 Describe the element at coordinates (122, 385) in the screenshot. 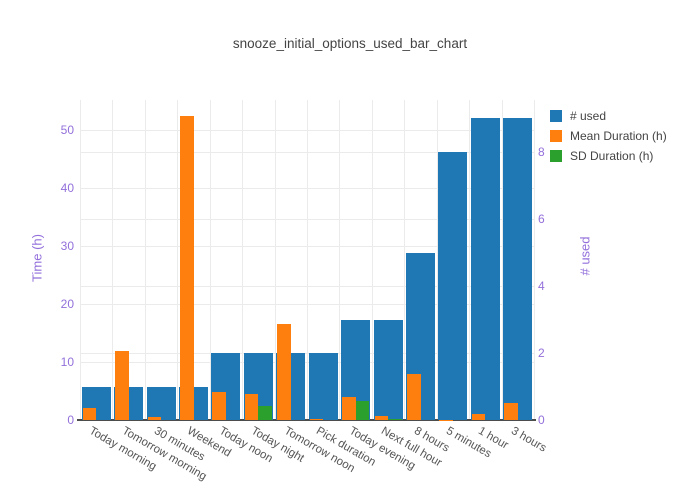

I see `bar-mean-duration-tomorrow-morning` at that location.